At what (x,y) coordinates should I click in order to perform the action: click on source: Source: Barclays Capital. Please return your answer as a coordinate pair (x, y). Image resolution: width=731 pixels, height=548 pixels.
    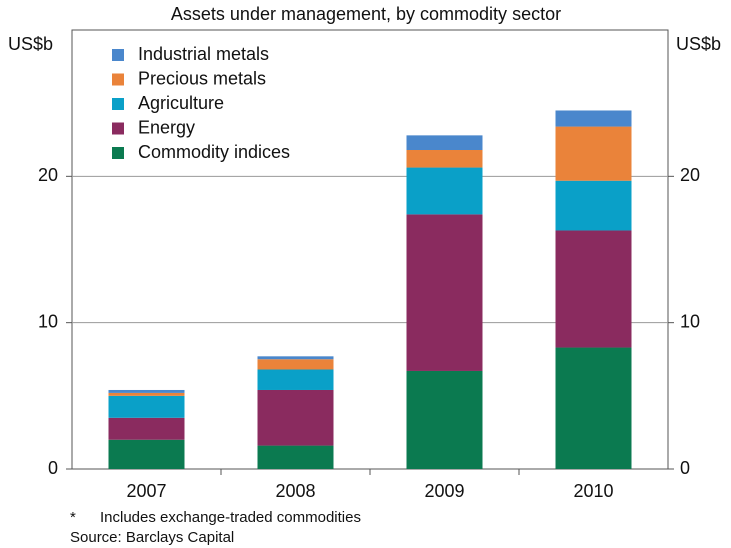
    Looking at the image, I should click on (152, 537).